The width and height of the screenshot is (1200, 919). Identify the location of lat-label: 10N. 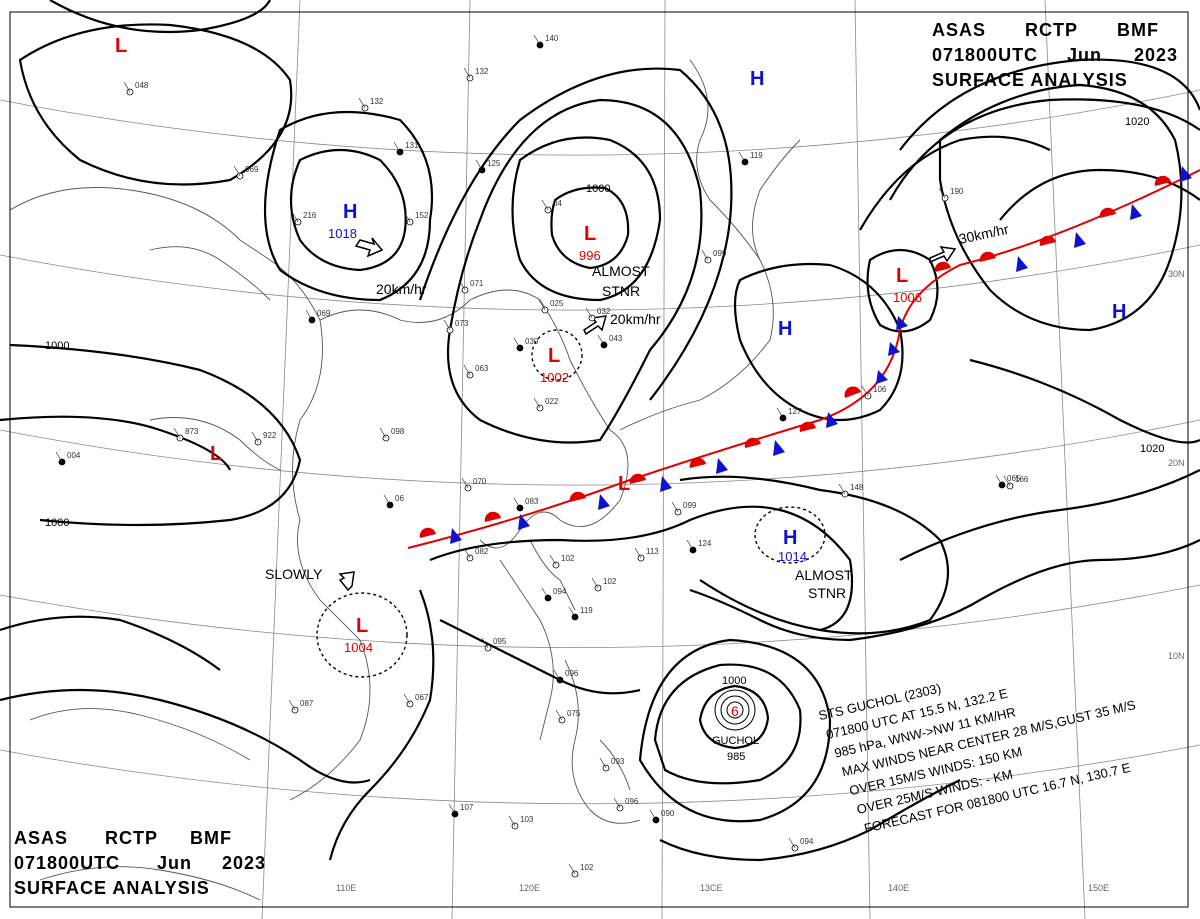
(1176, 656).